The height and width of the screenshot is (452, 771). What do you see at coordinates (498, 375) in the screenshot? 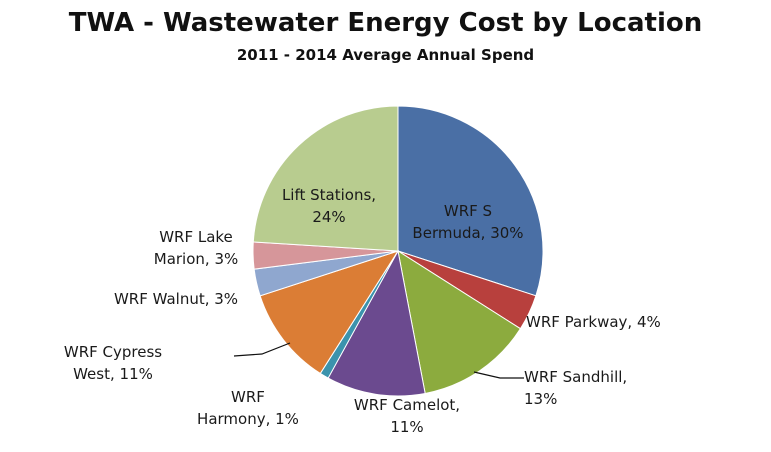
I see `leader-line-wrf-sandhill` at bounding box center [498, 375].